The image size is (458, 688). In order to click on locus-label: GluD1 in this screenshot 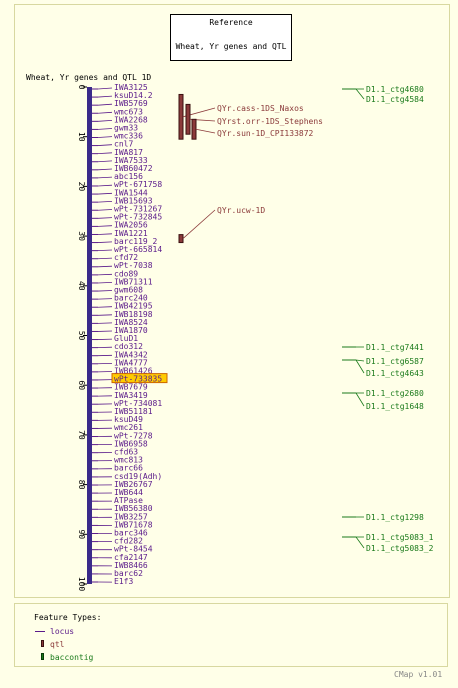, I will do `click(126, 338)`.